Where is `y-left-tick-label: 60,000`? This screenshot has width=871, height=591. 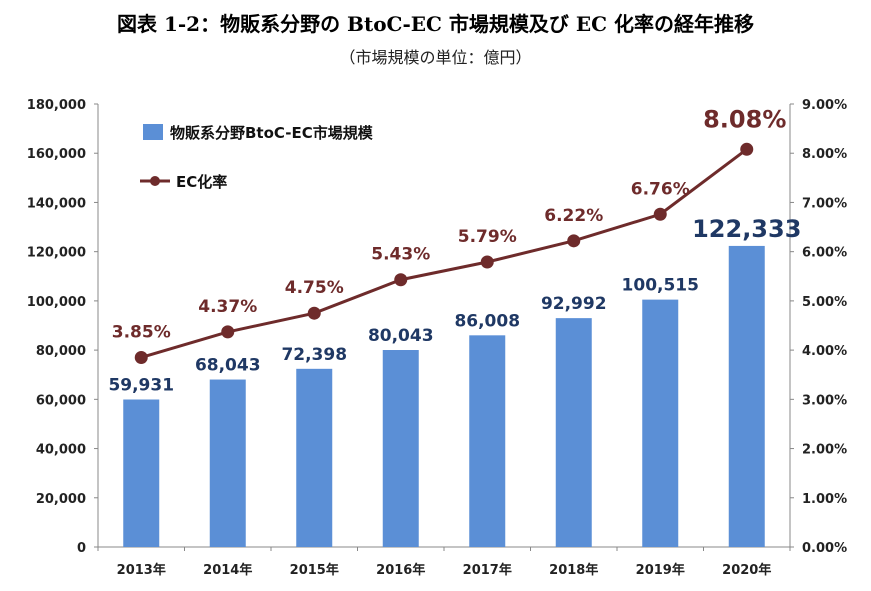 y-left-tick-label: 60,000 is located at coordinates (61, 400).